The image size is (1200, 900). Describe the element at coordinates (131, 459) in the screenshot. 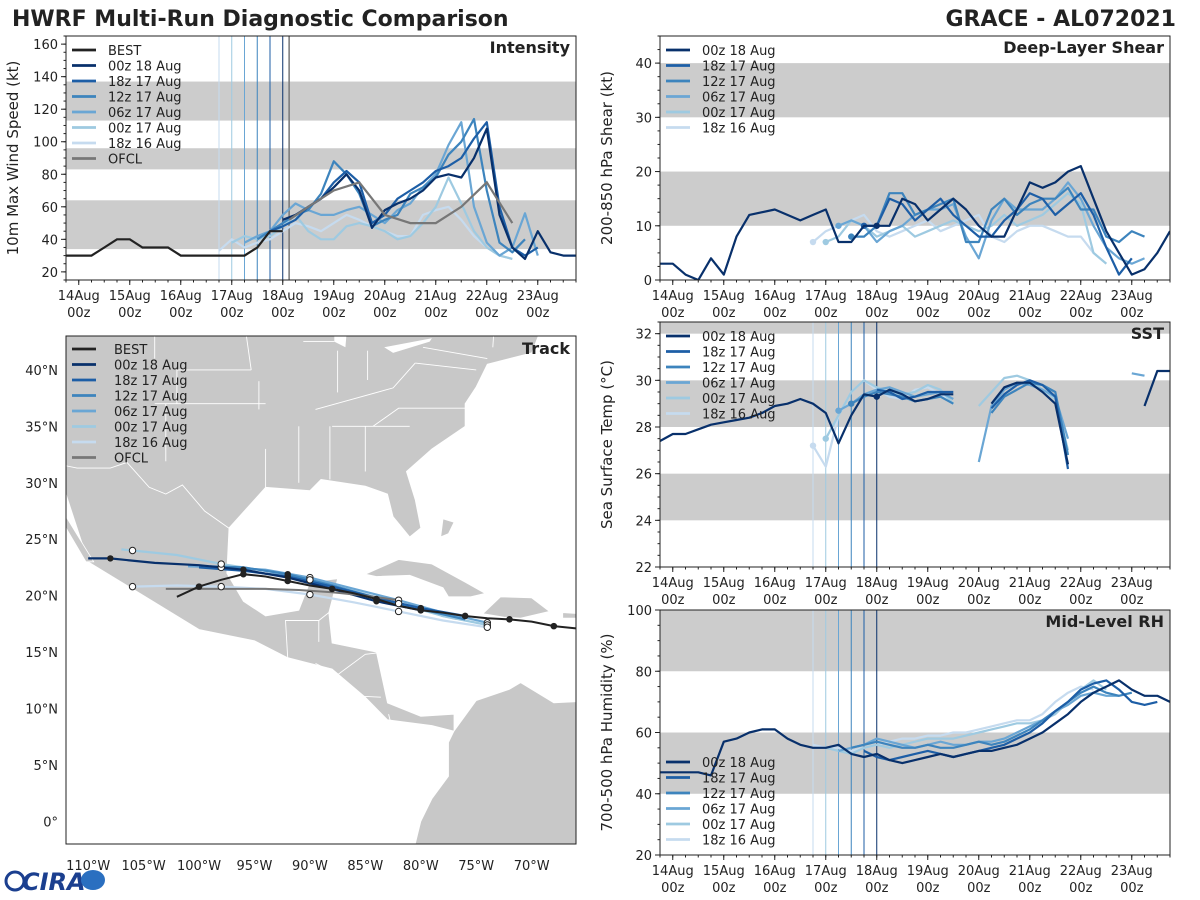

I see `legend-label: OFCL` at that location.